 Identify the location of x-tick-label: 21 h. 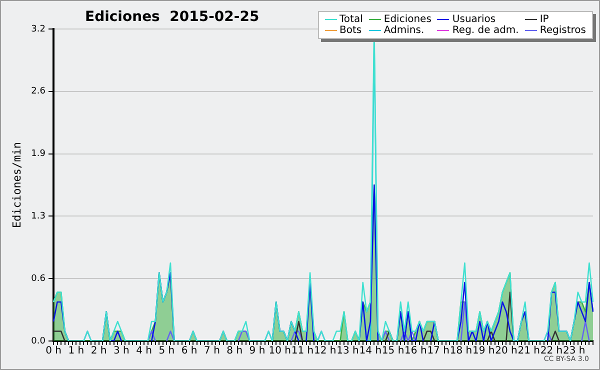
(529, 351).